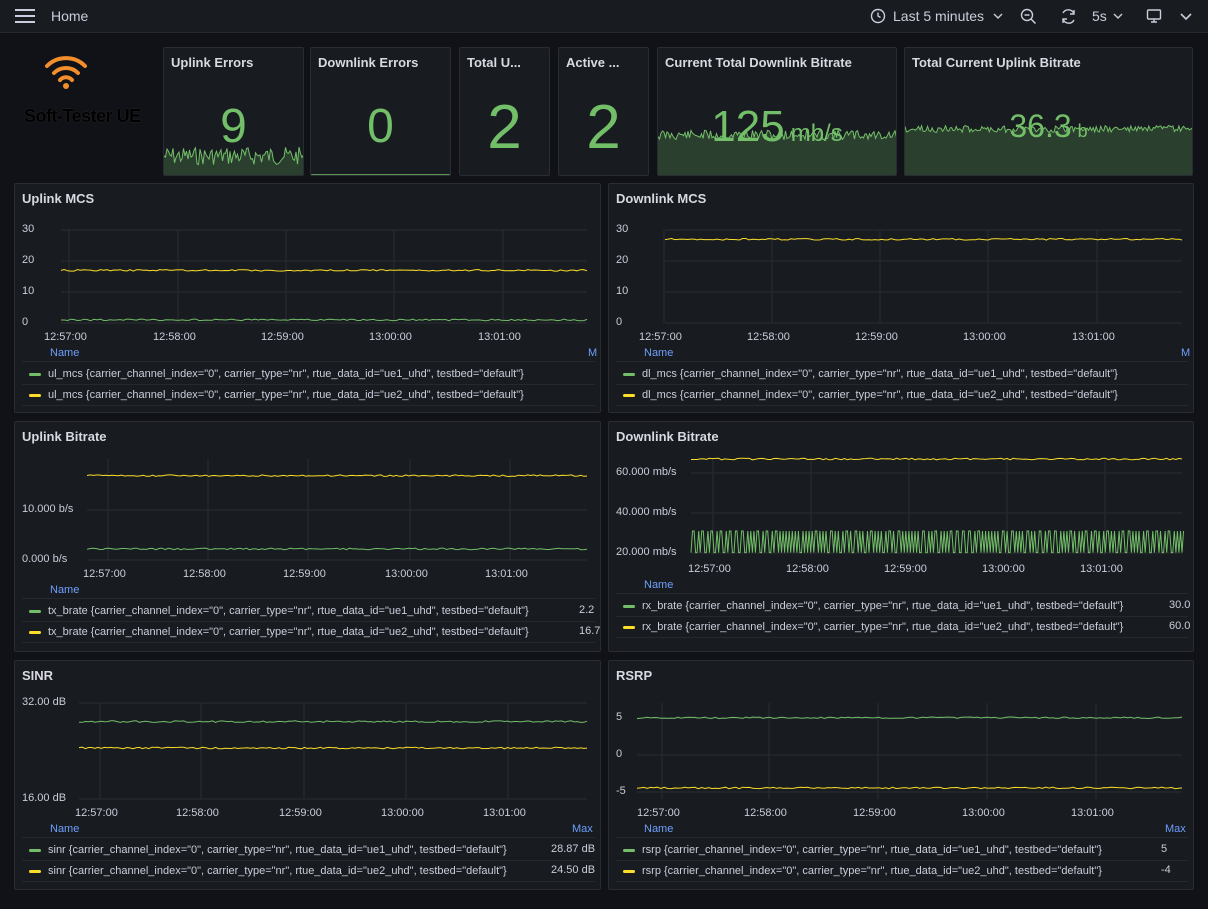 This screenshot has width=1208, height=909. I want to click on stat-panel-downlink-errors: Downlink Errors 0, so click(380, 111).